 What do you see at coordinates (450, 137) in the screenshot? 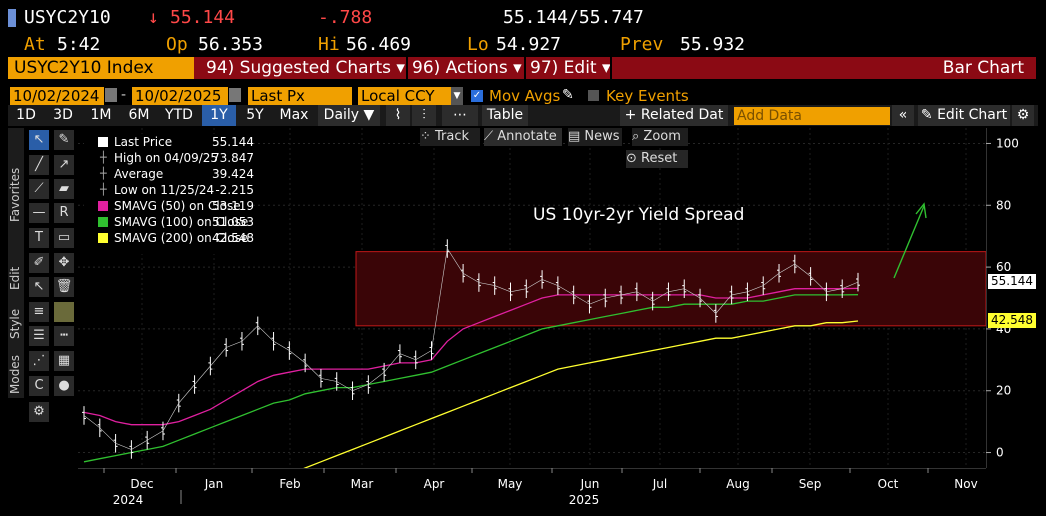
I see `track-button: ⁘ Track` at bounding box center [450, 137].